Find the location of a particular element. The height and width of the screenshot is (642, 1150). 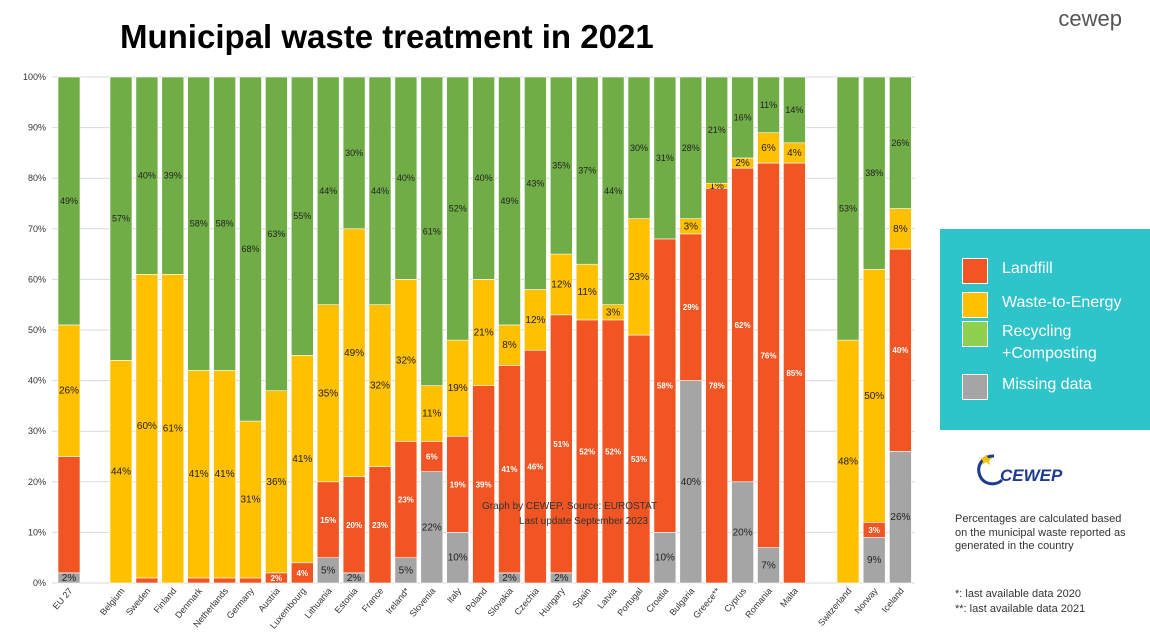

x-tick-label: Germany is located at coordinates (241, 602).